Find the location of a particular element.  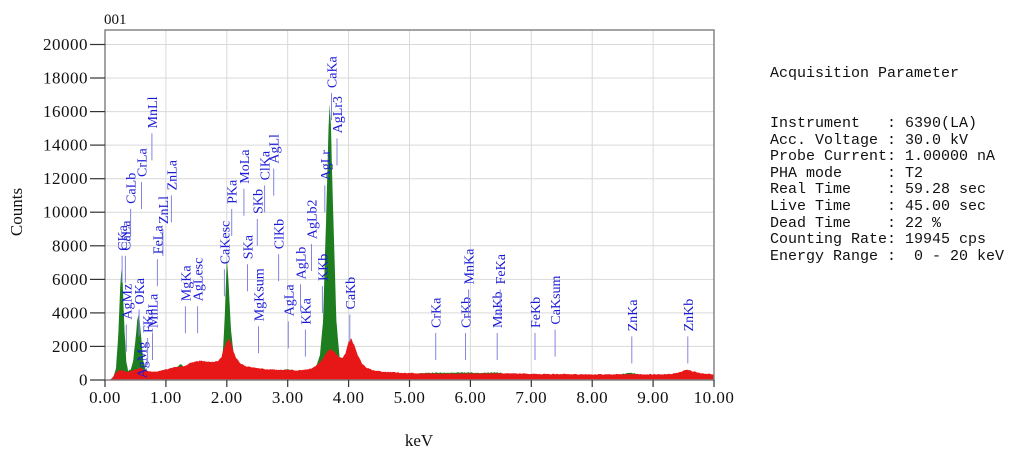

peak-label: FeKa is located at coordinates (501, 268).